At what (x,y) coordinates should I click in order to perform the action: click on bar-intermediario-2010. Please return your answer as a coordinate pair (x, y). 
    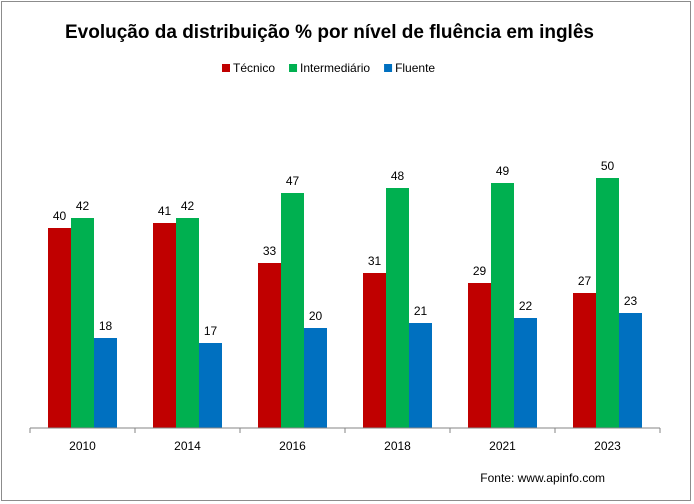
    Looking at the image, I should click on (82, 323).